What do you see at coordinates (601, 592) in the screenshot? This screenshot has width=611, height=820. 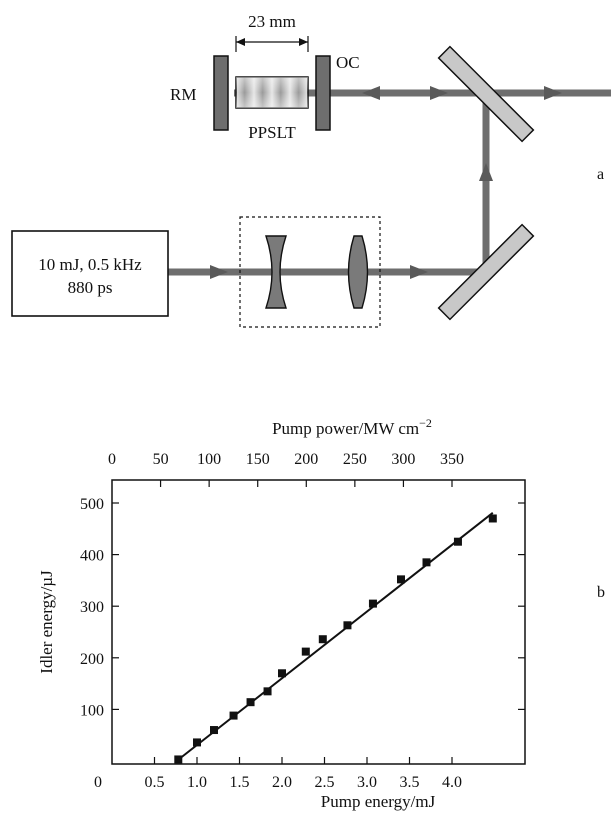 I see `panel-b-label: b` at bounding box center [601, 592].